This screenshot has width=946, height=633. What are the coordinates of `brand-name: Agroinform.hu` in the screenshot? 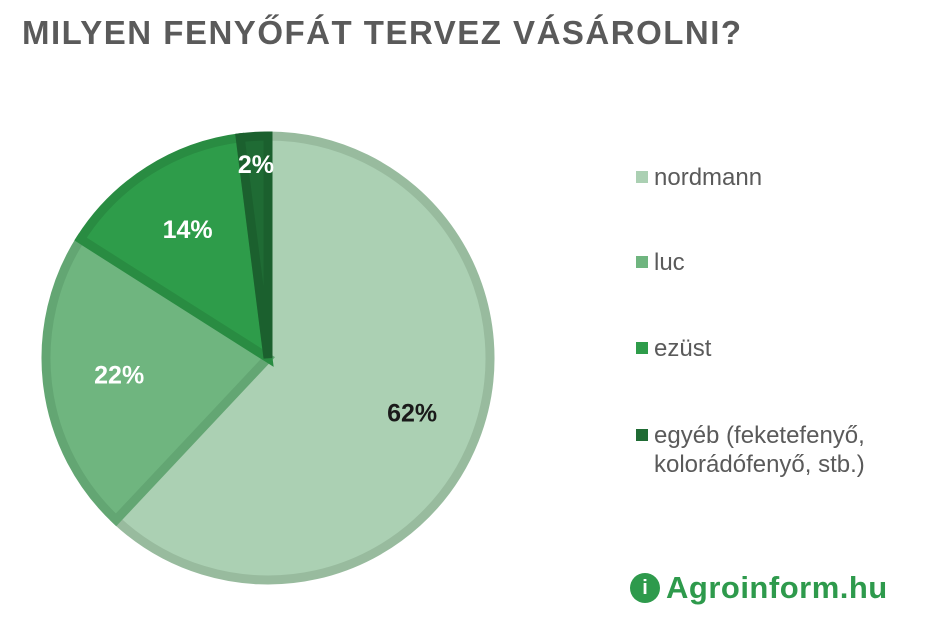 It's located at (777, 587).